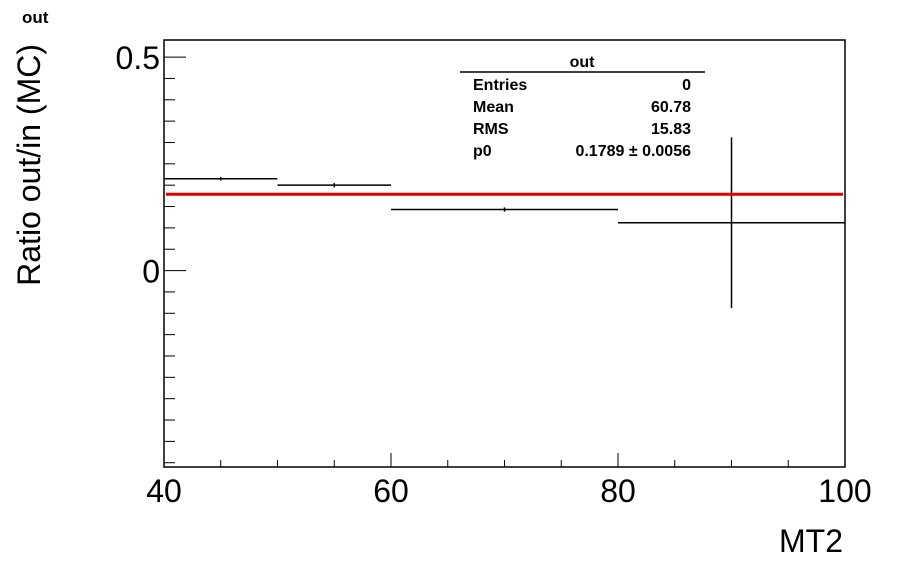 Image resolution: width=919 pixels, height=565 pixels. What do you see at coordinates (671, 129) in the screenshot?
I see `stats-value-rms: 15.83` at bounding box center [671, 129].